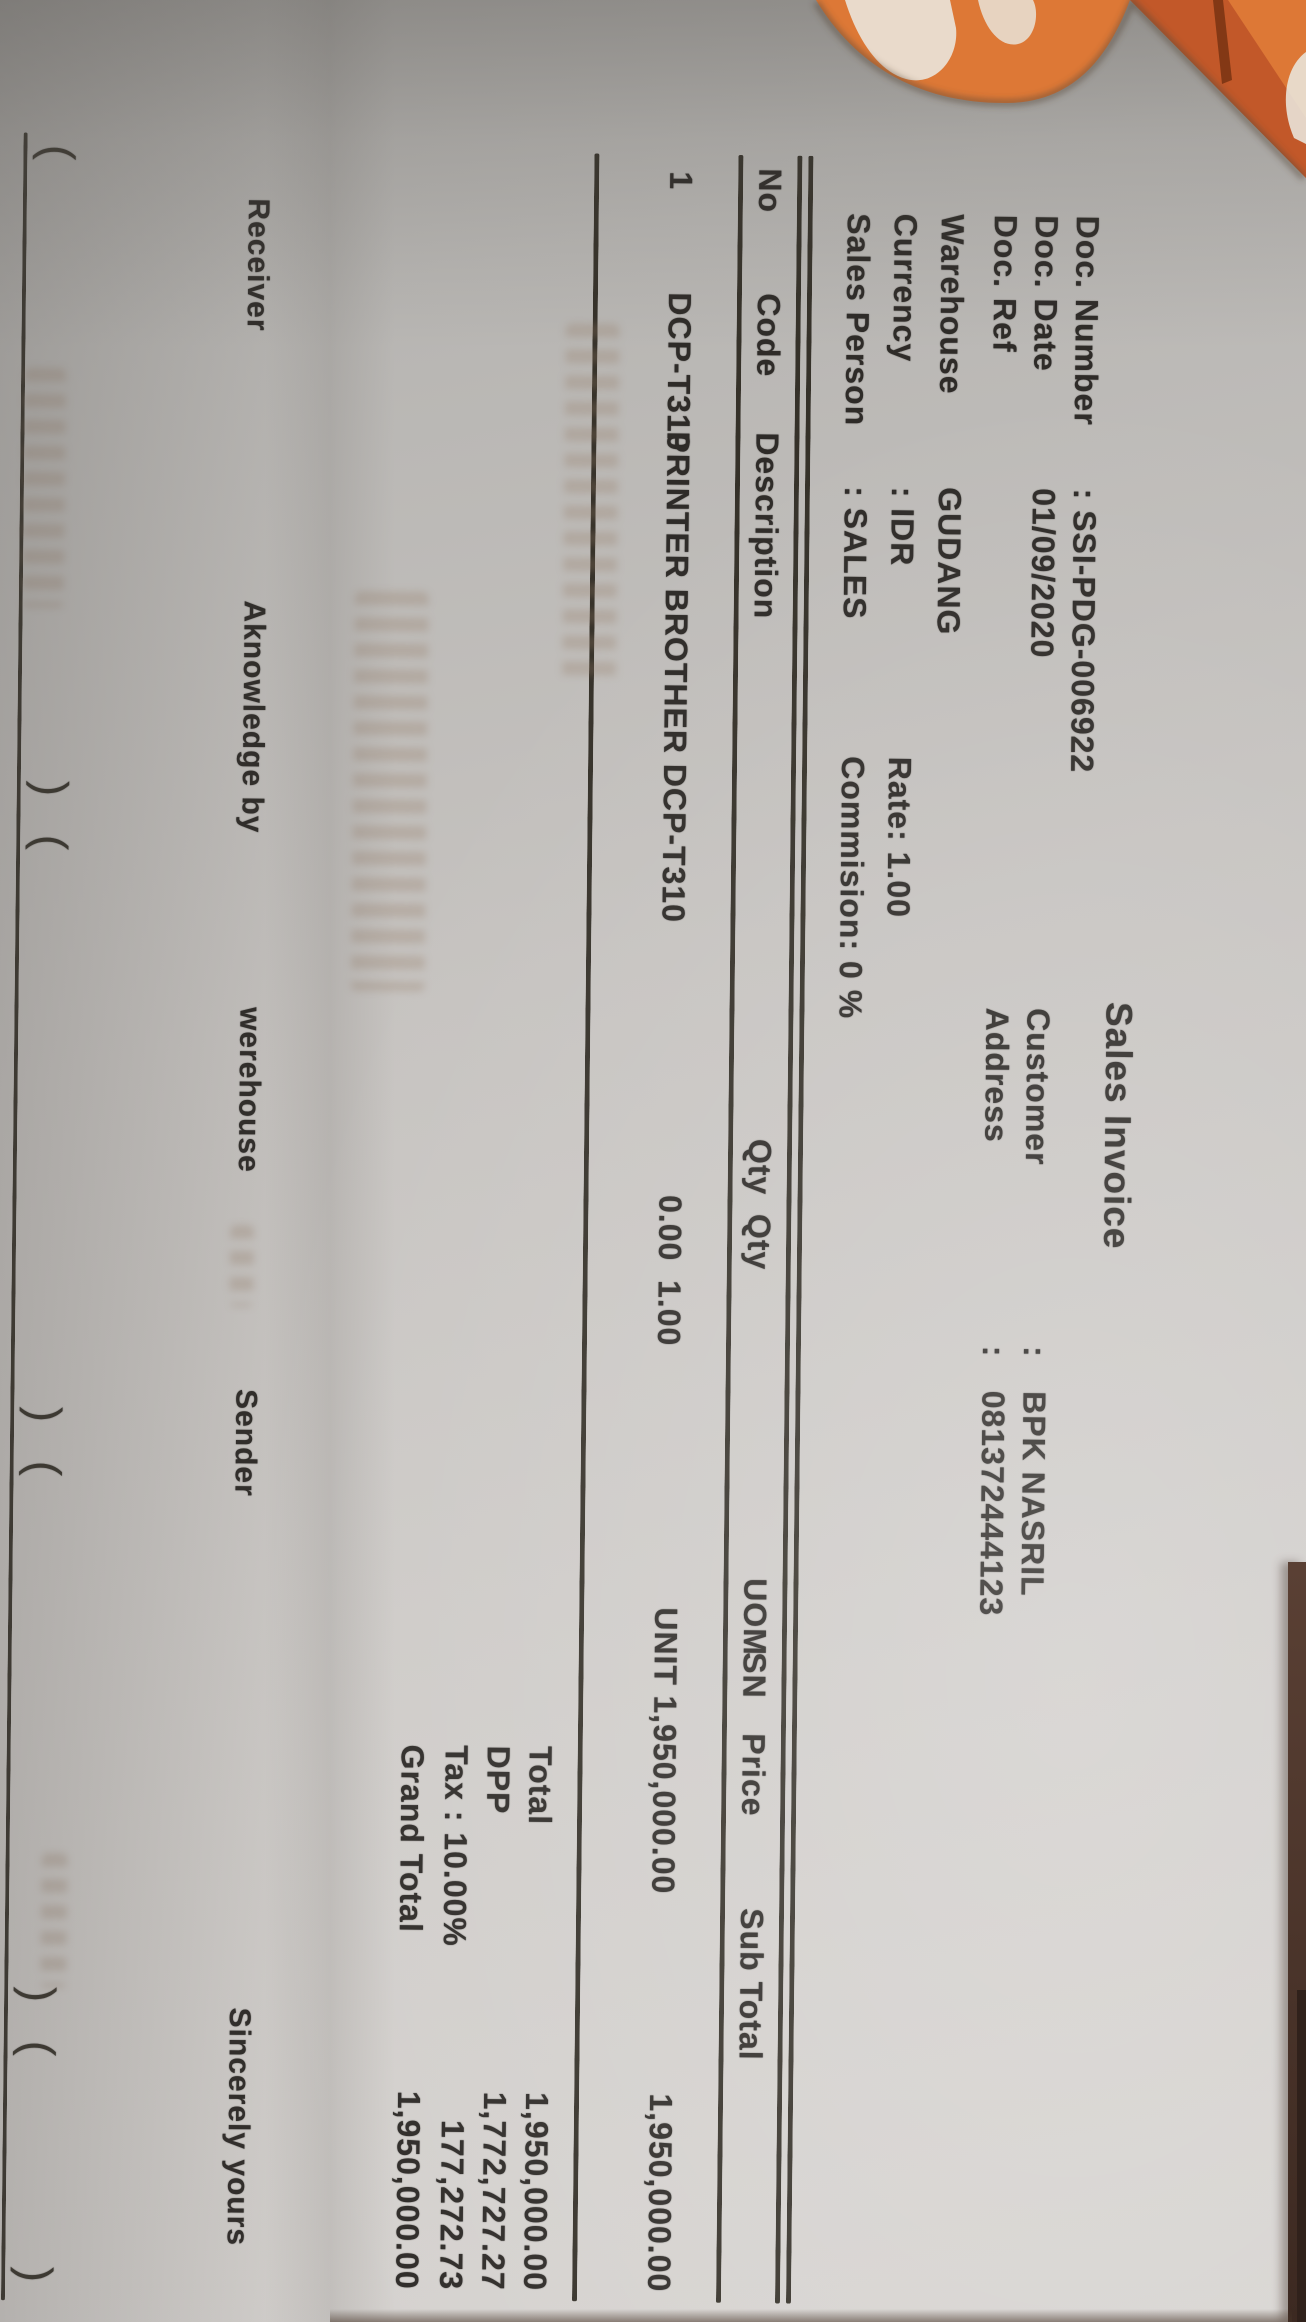 The width and height of the screenshot is (1306, 2322). Describe the element at coordinates (899, 837) in the screenshot. I see `currency-rate: Rate: 1.00` at that location.